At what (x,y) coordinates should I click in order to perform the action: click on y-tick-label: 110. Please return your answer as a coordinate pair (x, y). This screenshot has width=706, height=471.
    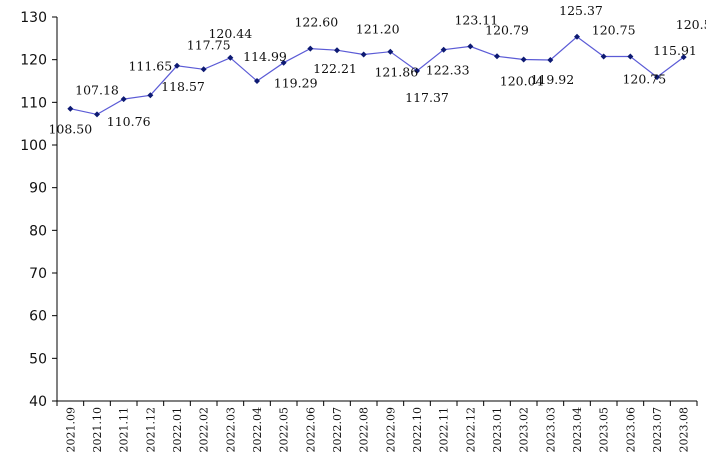
    Looking at the image, I should click on (33, 103).